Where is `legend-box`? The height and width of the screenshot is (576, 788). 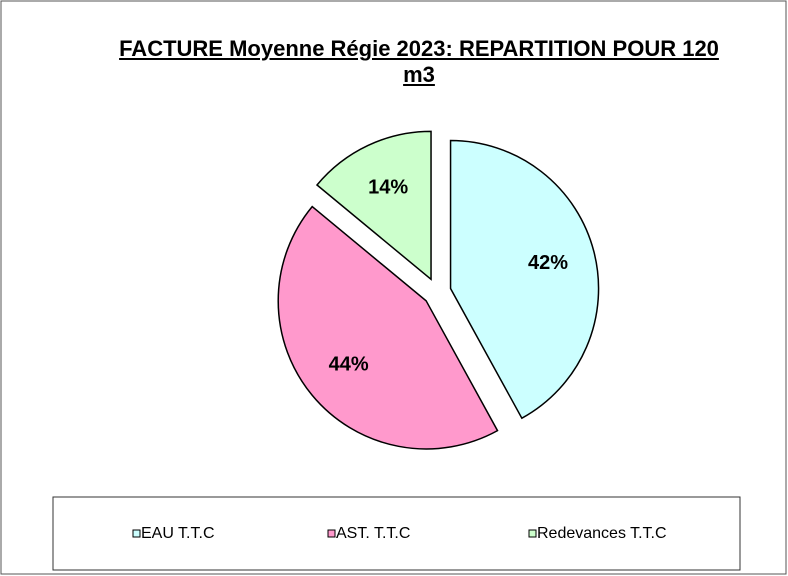
legend-box is located at coordinates (396, 533).